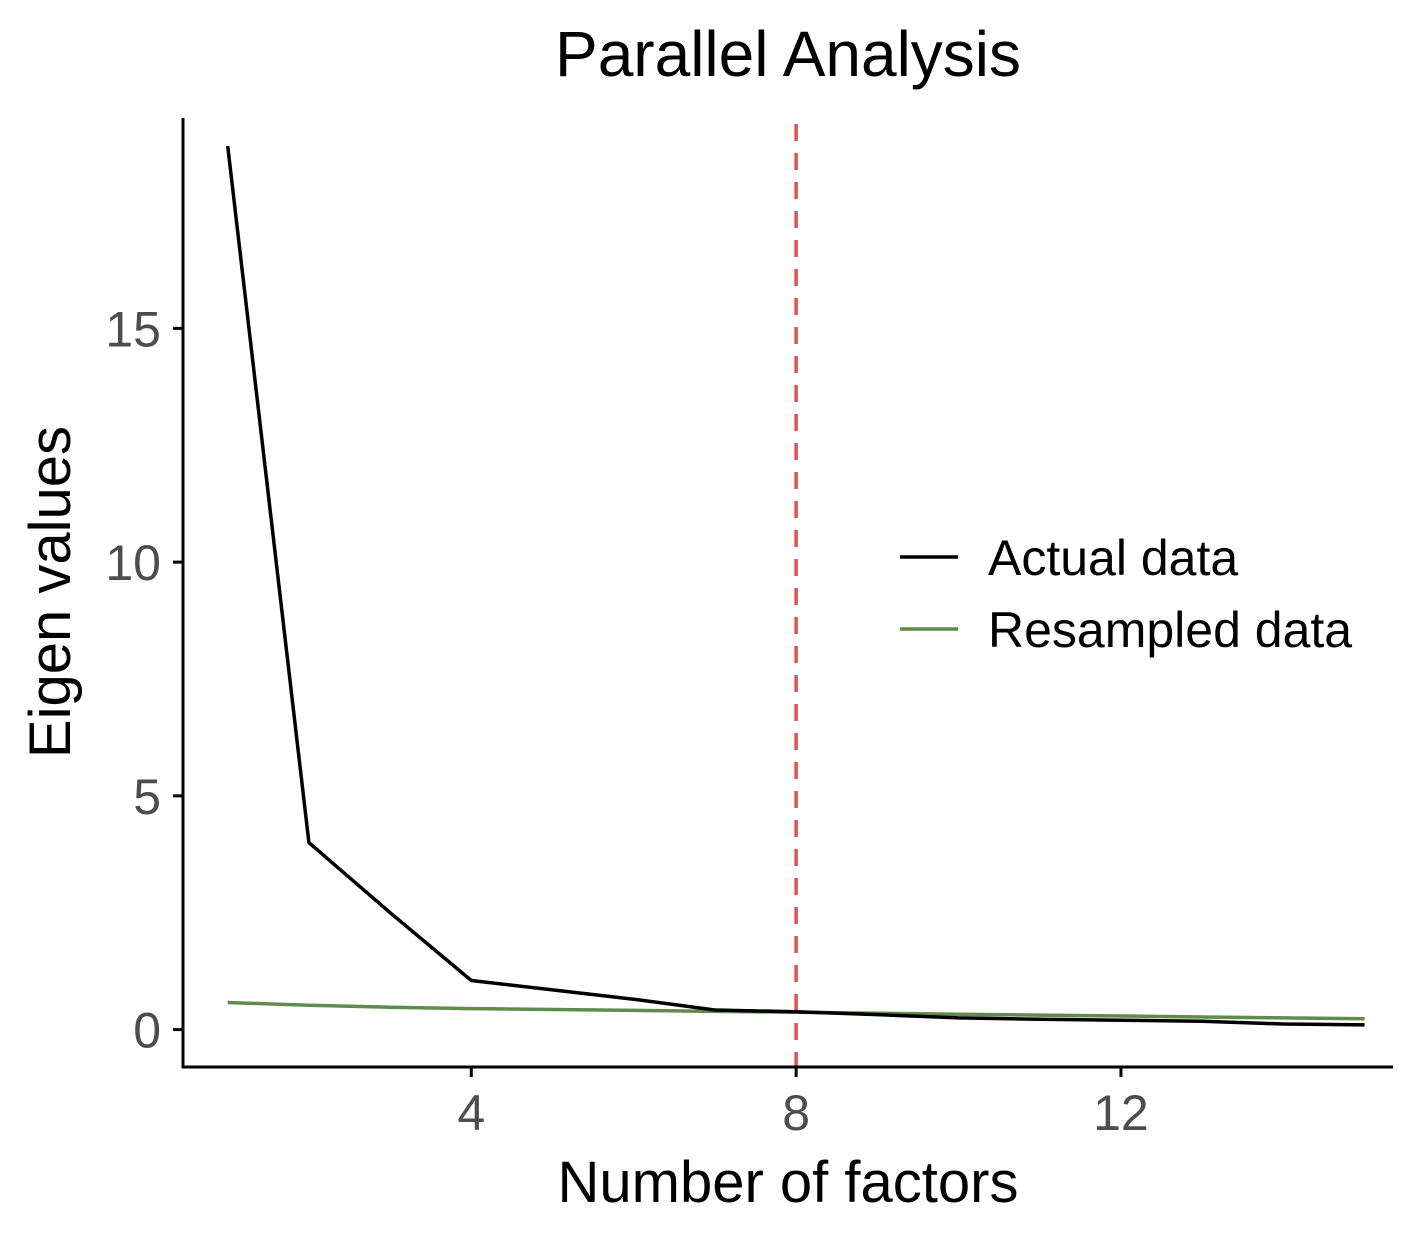  I want to click on y-tick-label: 5, so click(147, 797).